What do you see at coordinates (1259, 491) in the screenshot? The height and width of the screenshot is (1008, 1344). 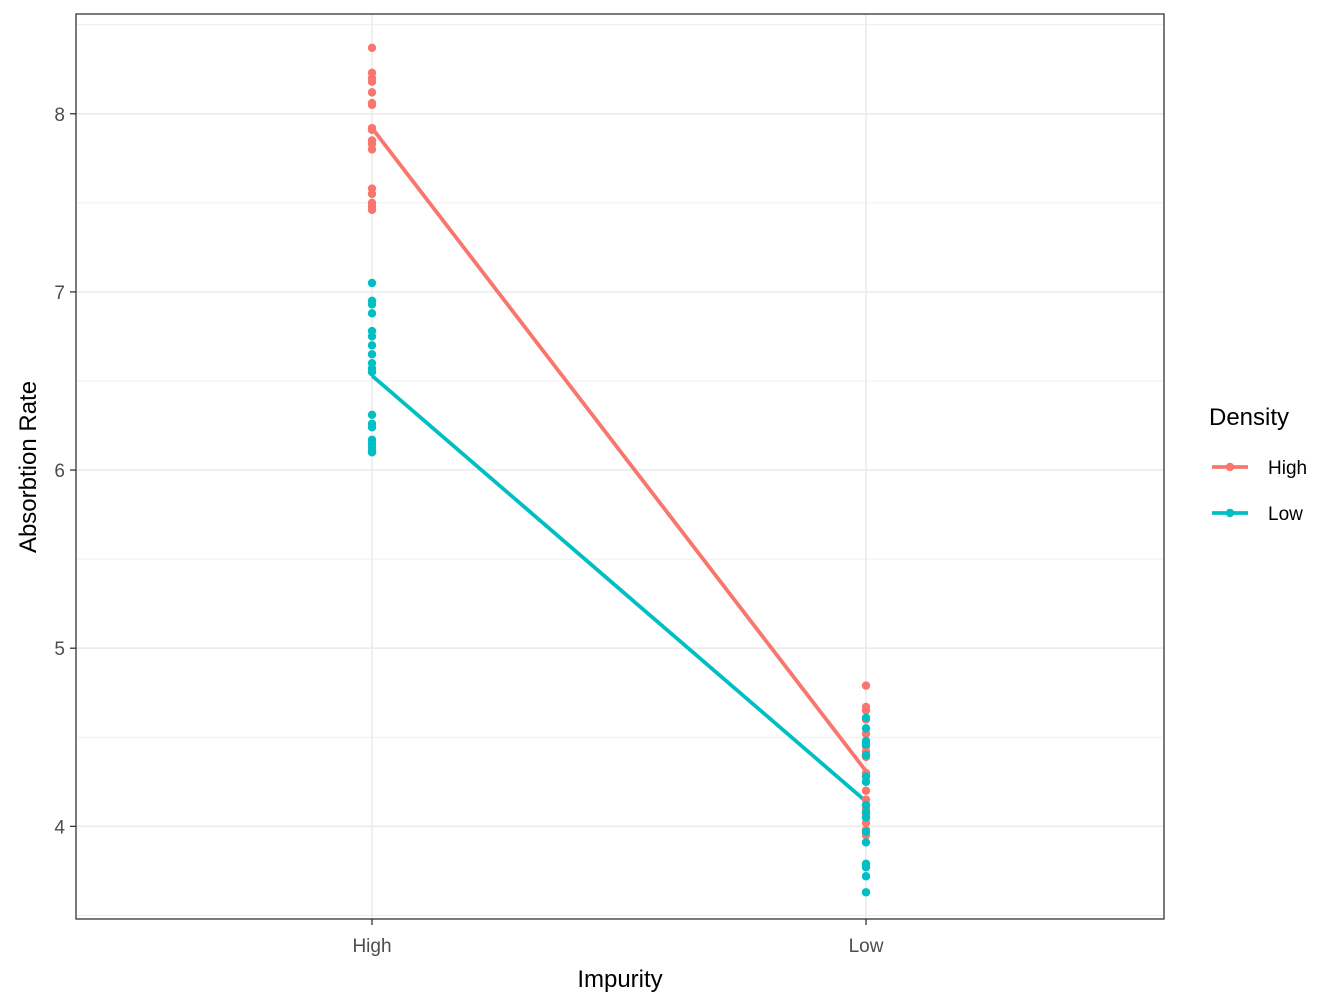 I see `legend-keys: High Low` at bounding box center [1259, 491].